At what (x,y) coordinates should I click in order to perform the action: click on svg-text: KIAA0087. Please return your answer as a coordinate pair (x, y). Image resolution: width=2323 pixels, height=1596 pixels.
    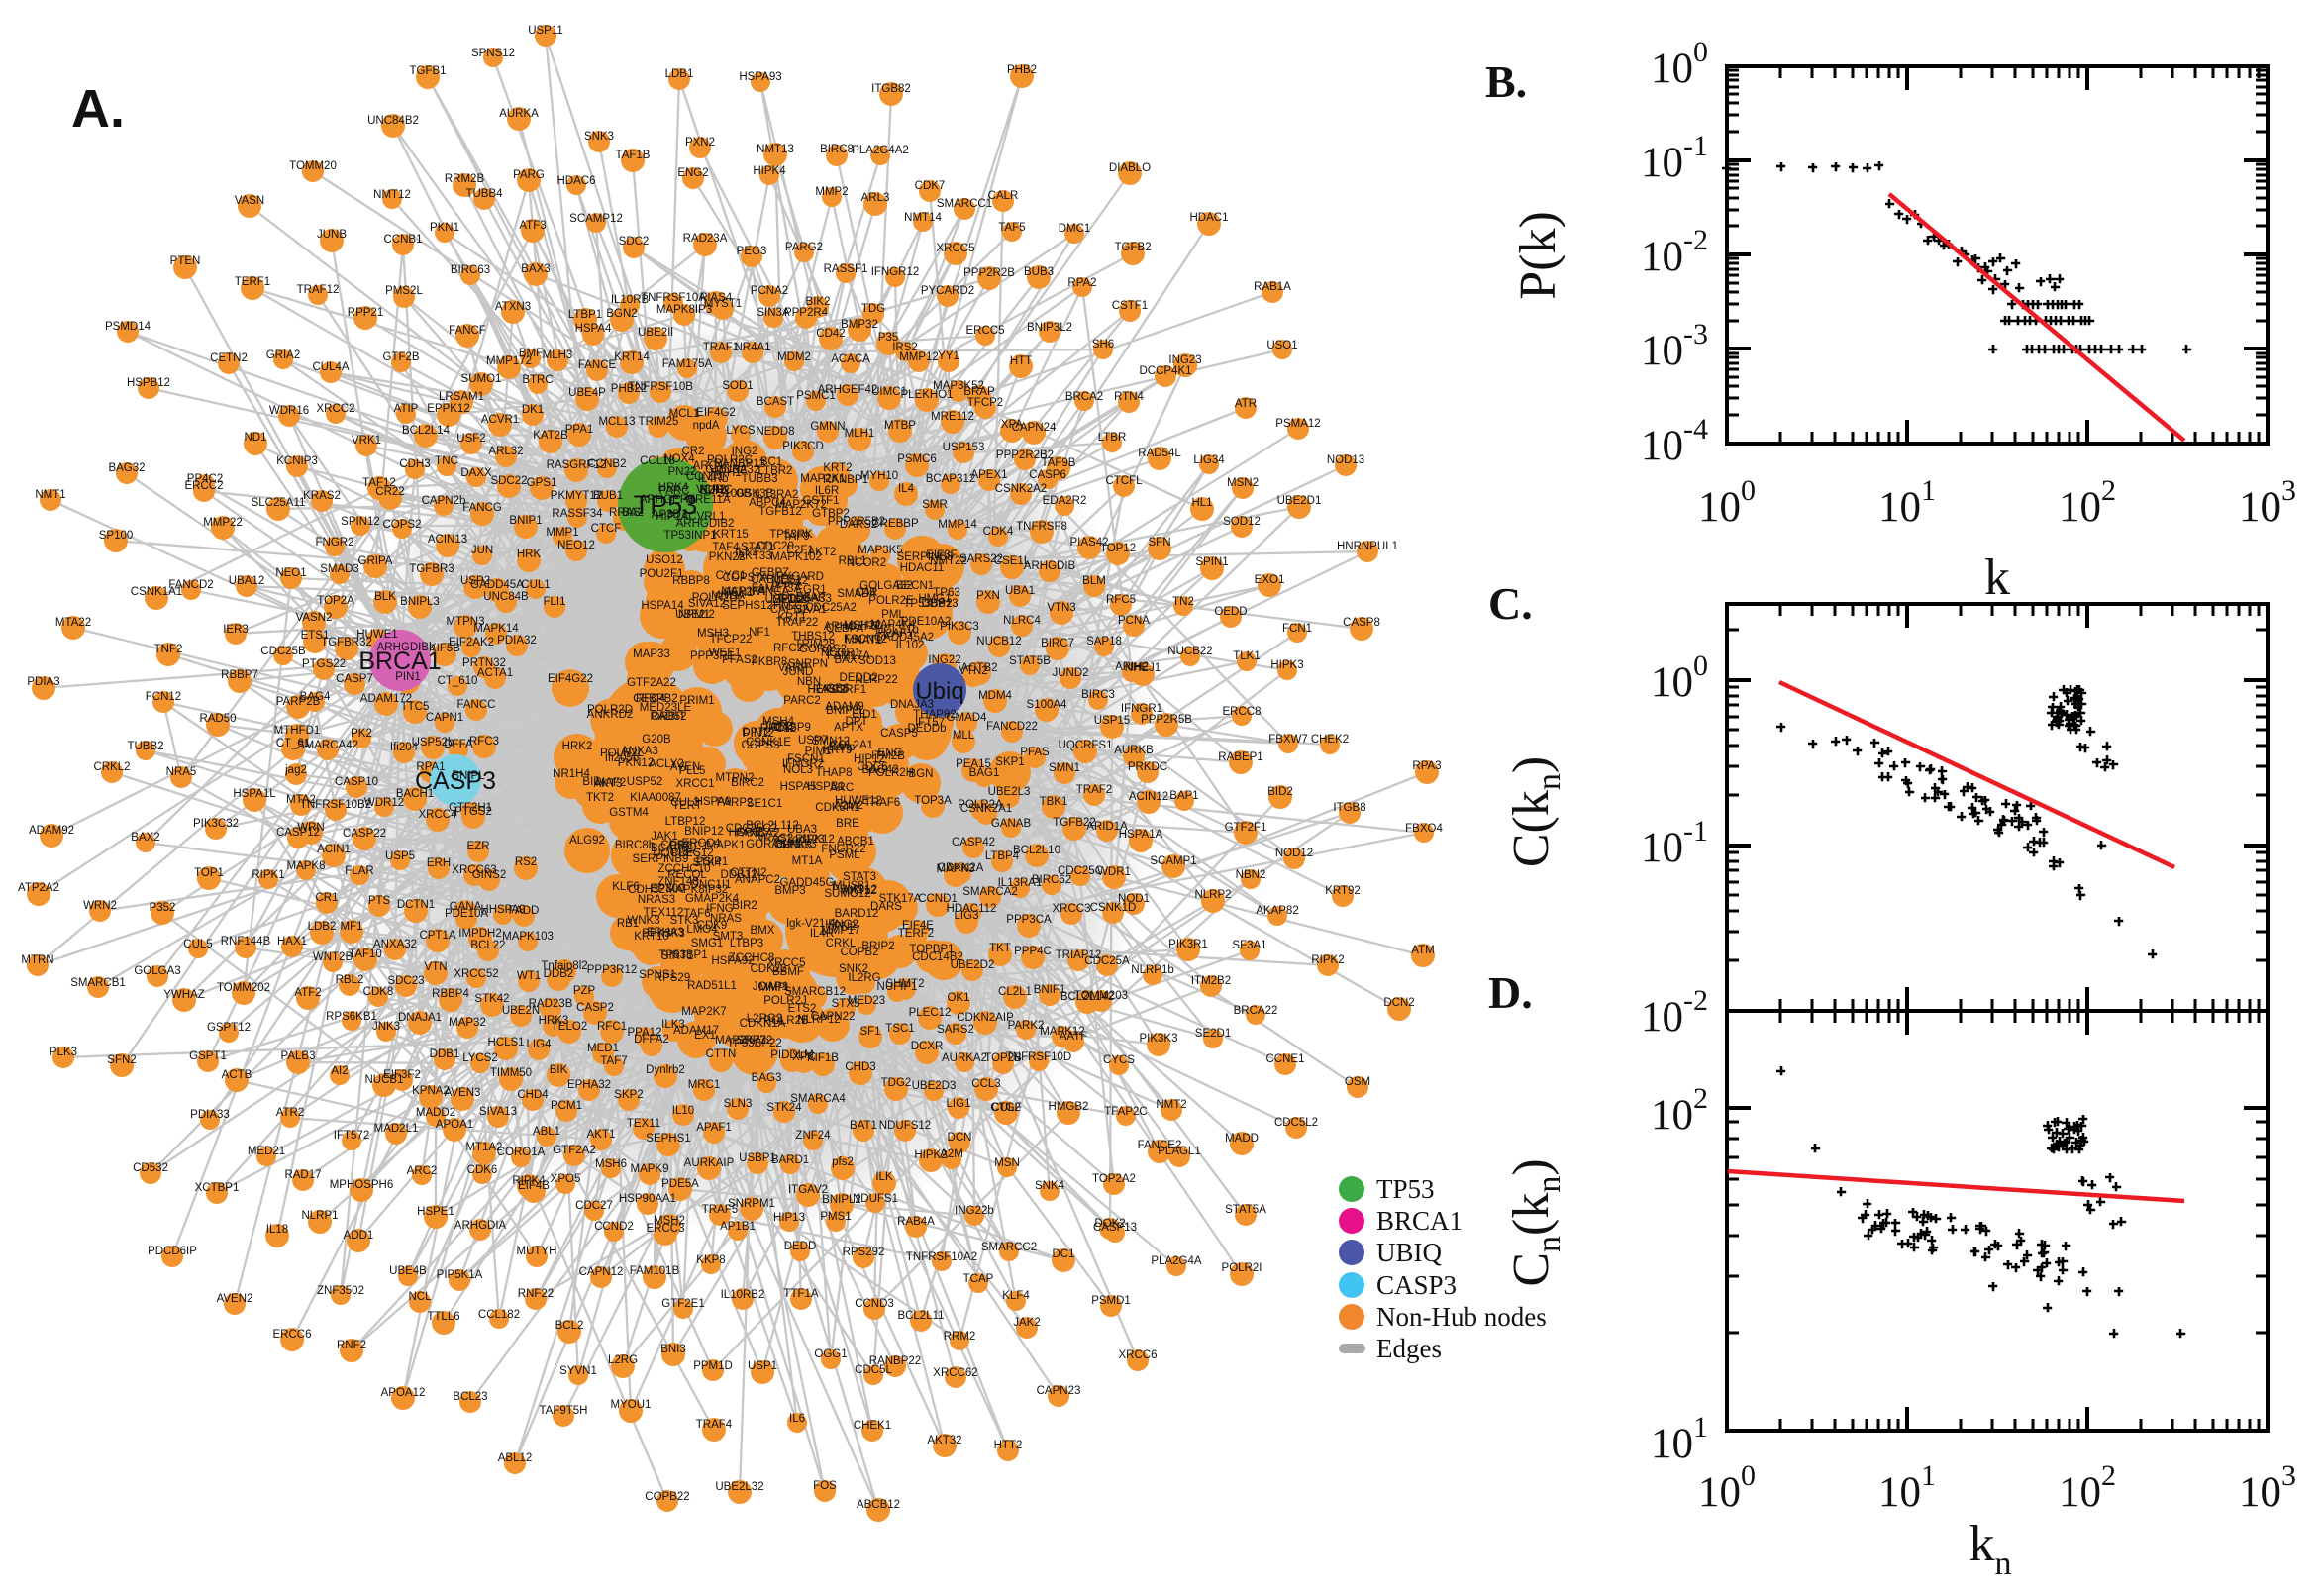
    Looking at the image, I should click on (655, 798).